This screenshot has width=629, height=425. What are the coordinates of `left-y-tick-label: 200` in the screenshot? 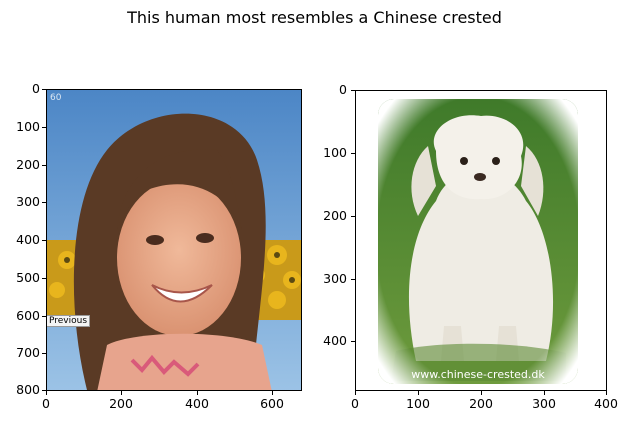 It's located at (28, 164).